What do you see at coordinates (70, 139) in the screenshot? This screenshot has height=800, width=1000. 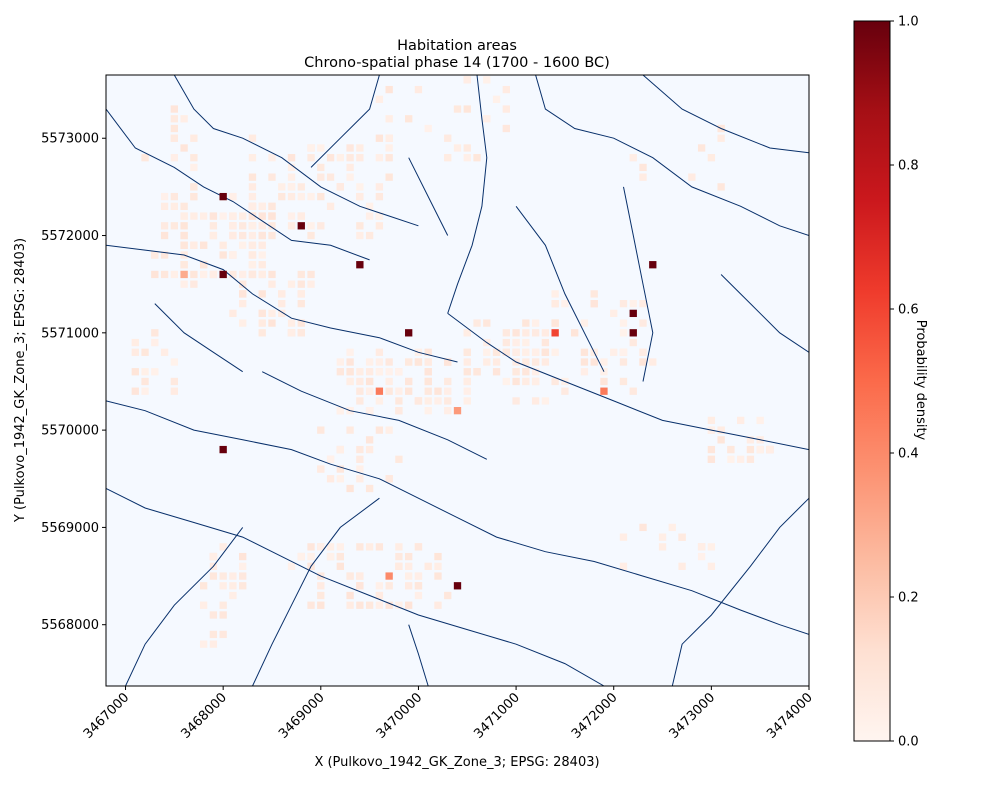 I see `y-tick-label-5: 5573000` at bounding box center [70, 139].